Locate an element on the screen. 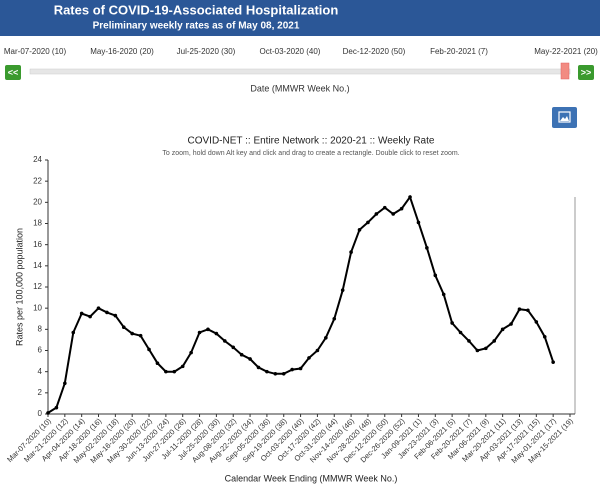 The height and width of the screenshot is (492, 600). image-icon-shape is located at coordinates (564, 118).